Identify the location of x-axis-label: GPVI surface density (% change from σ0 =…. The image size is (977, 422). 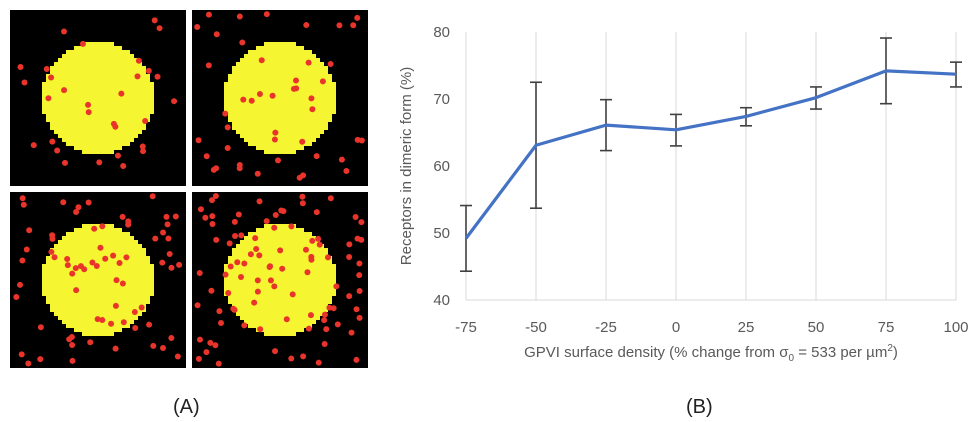
(711, 353).